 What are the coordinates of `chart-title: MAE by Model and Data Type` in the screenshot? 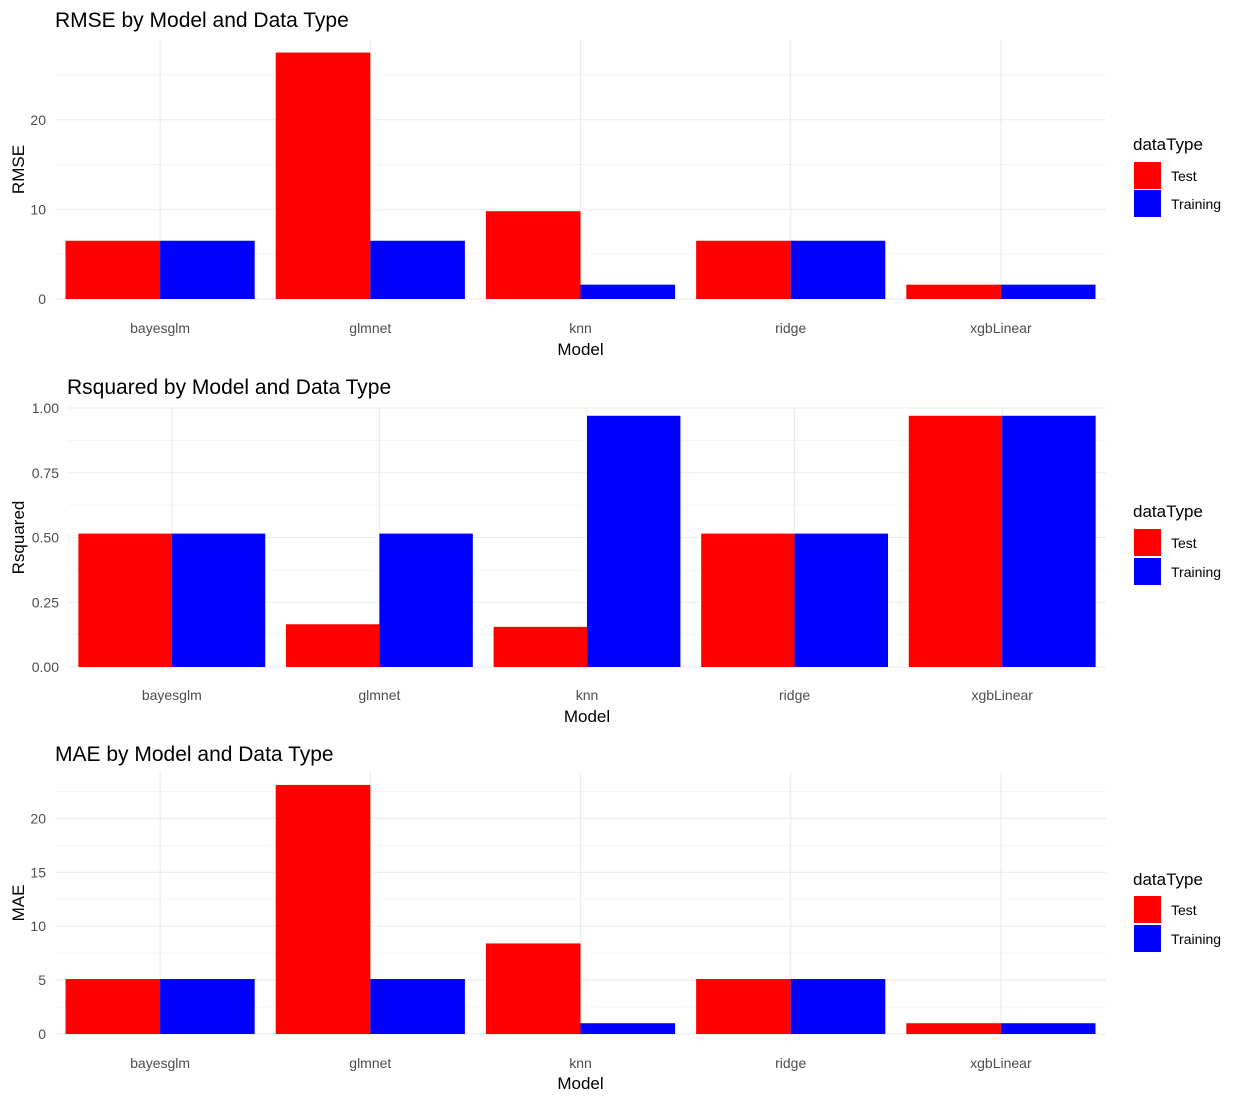 It's located at (194, 754).